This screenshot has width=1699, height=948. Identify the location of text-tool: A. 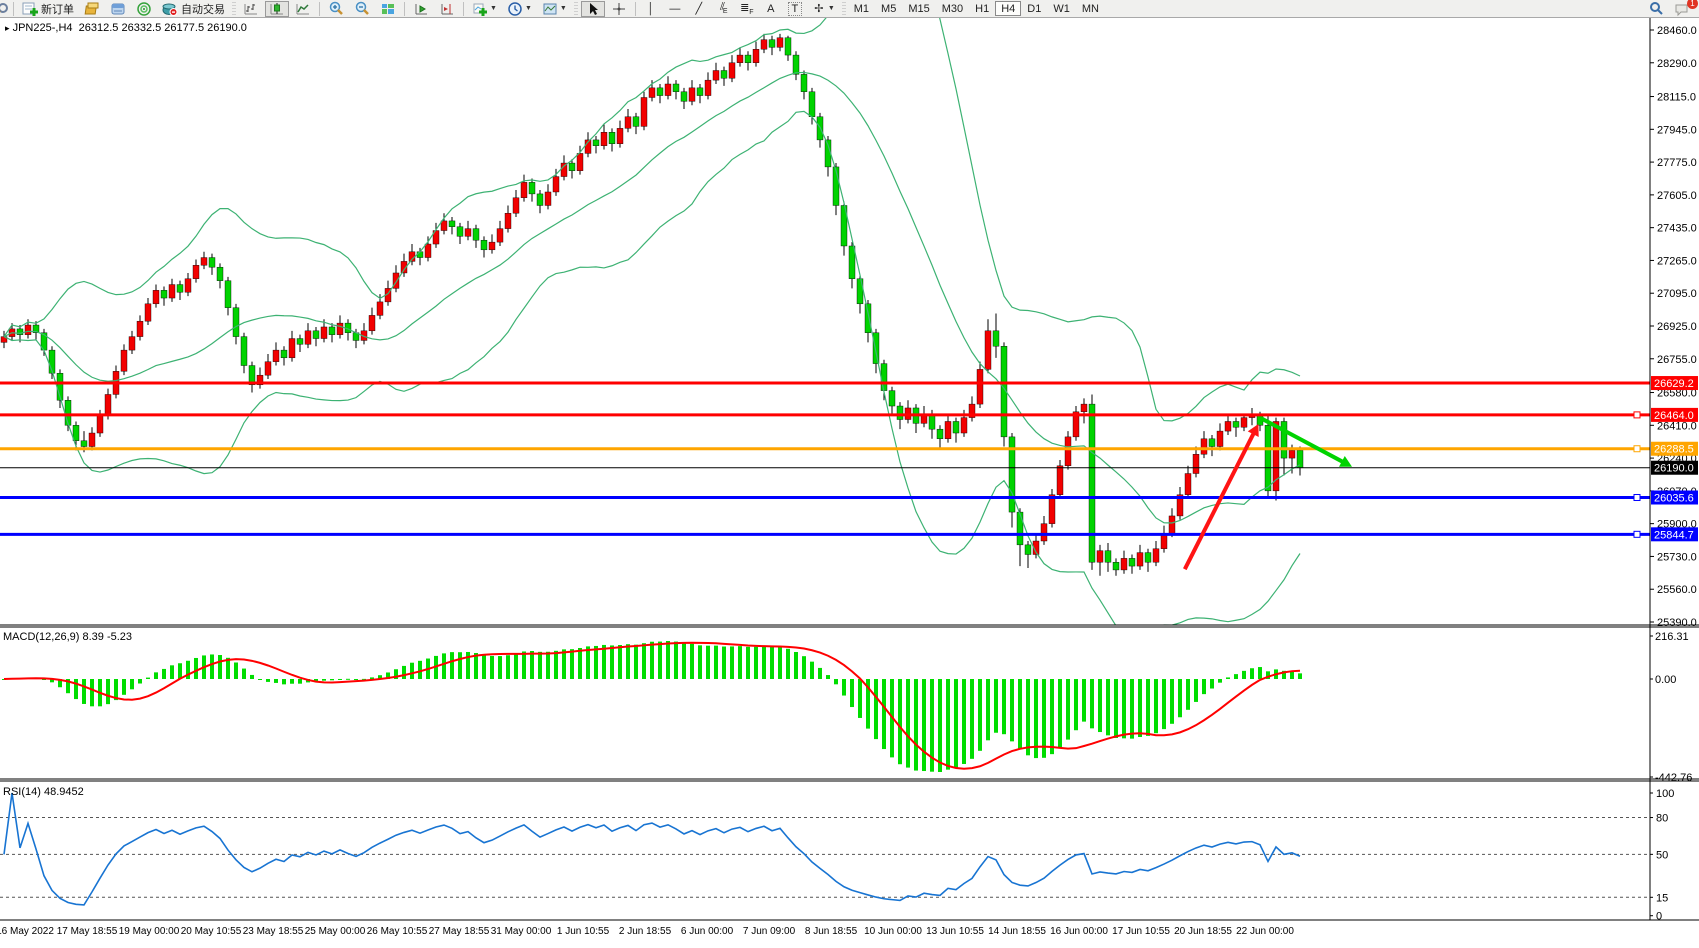
(771, 9).